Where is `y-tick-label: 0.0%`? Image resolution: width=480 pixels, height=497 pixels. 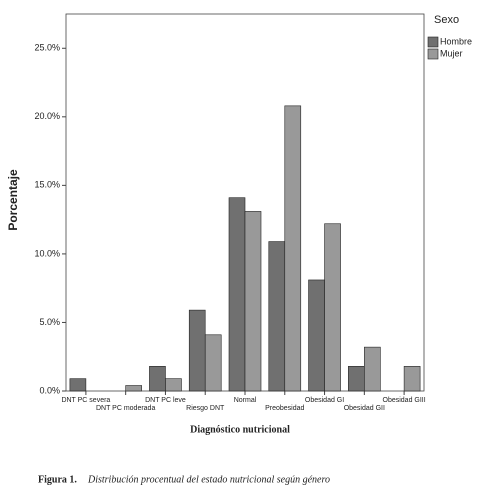
y-tick-label: 0.0% is located at coordinates (49, 390).